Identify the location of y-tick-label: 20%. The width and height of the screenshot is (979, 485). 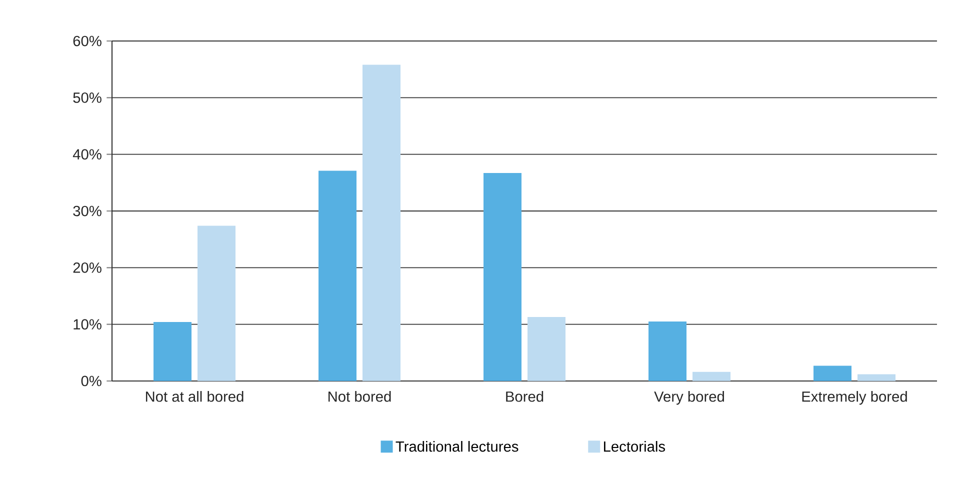
(87, 267).